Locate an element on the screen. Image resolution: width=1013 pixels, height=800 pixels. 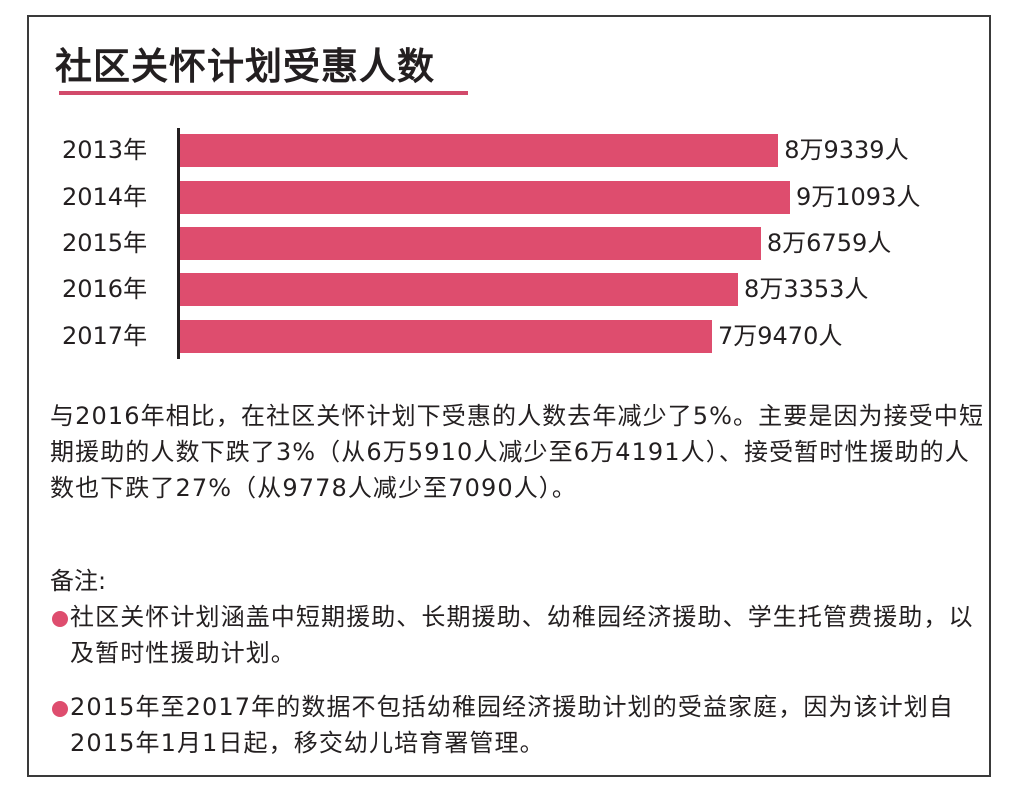
title-underline is located at coordinates (263, 93).